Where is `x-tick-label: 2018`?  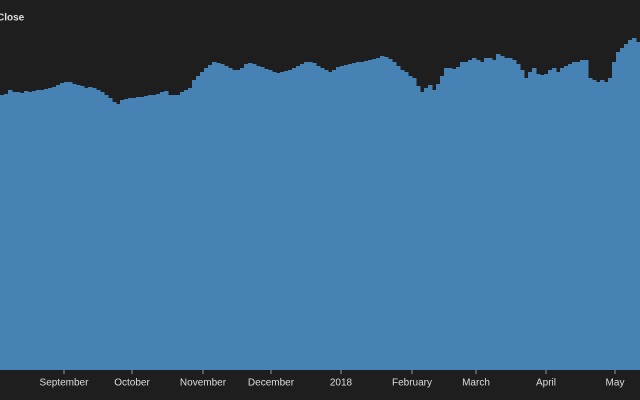
x-tick-label: 2018 is located at coordinates (341, 383).